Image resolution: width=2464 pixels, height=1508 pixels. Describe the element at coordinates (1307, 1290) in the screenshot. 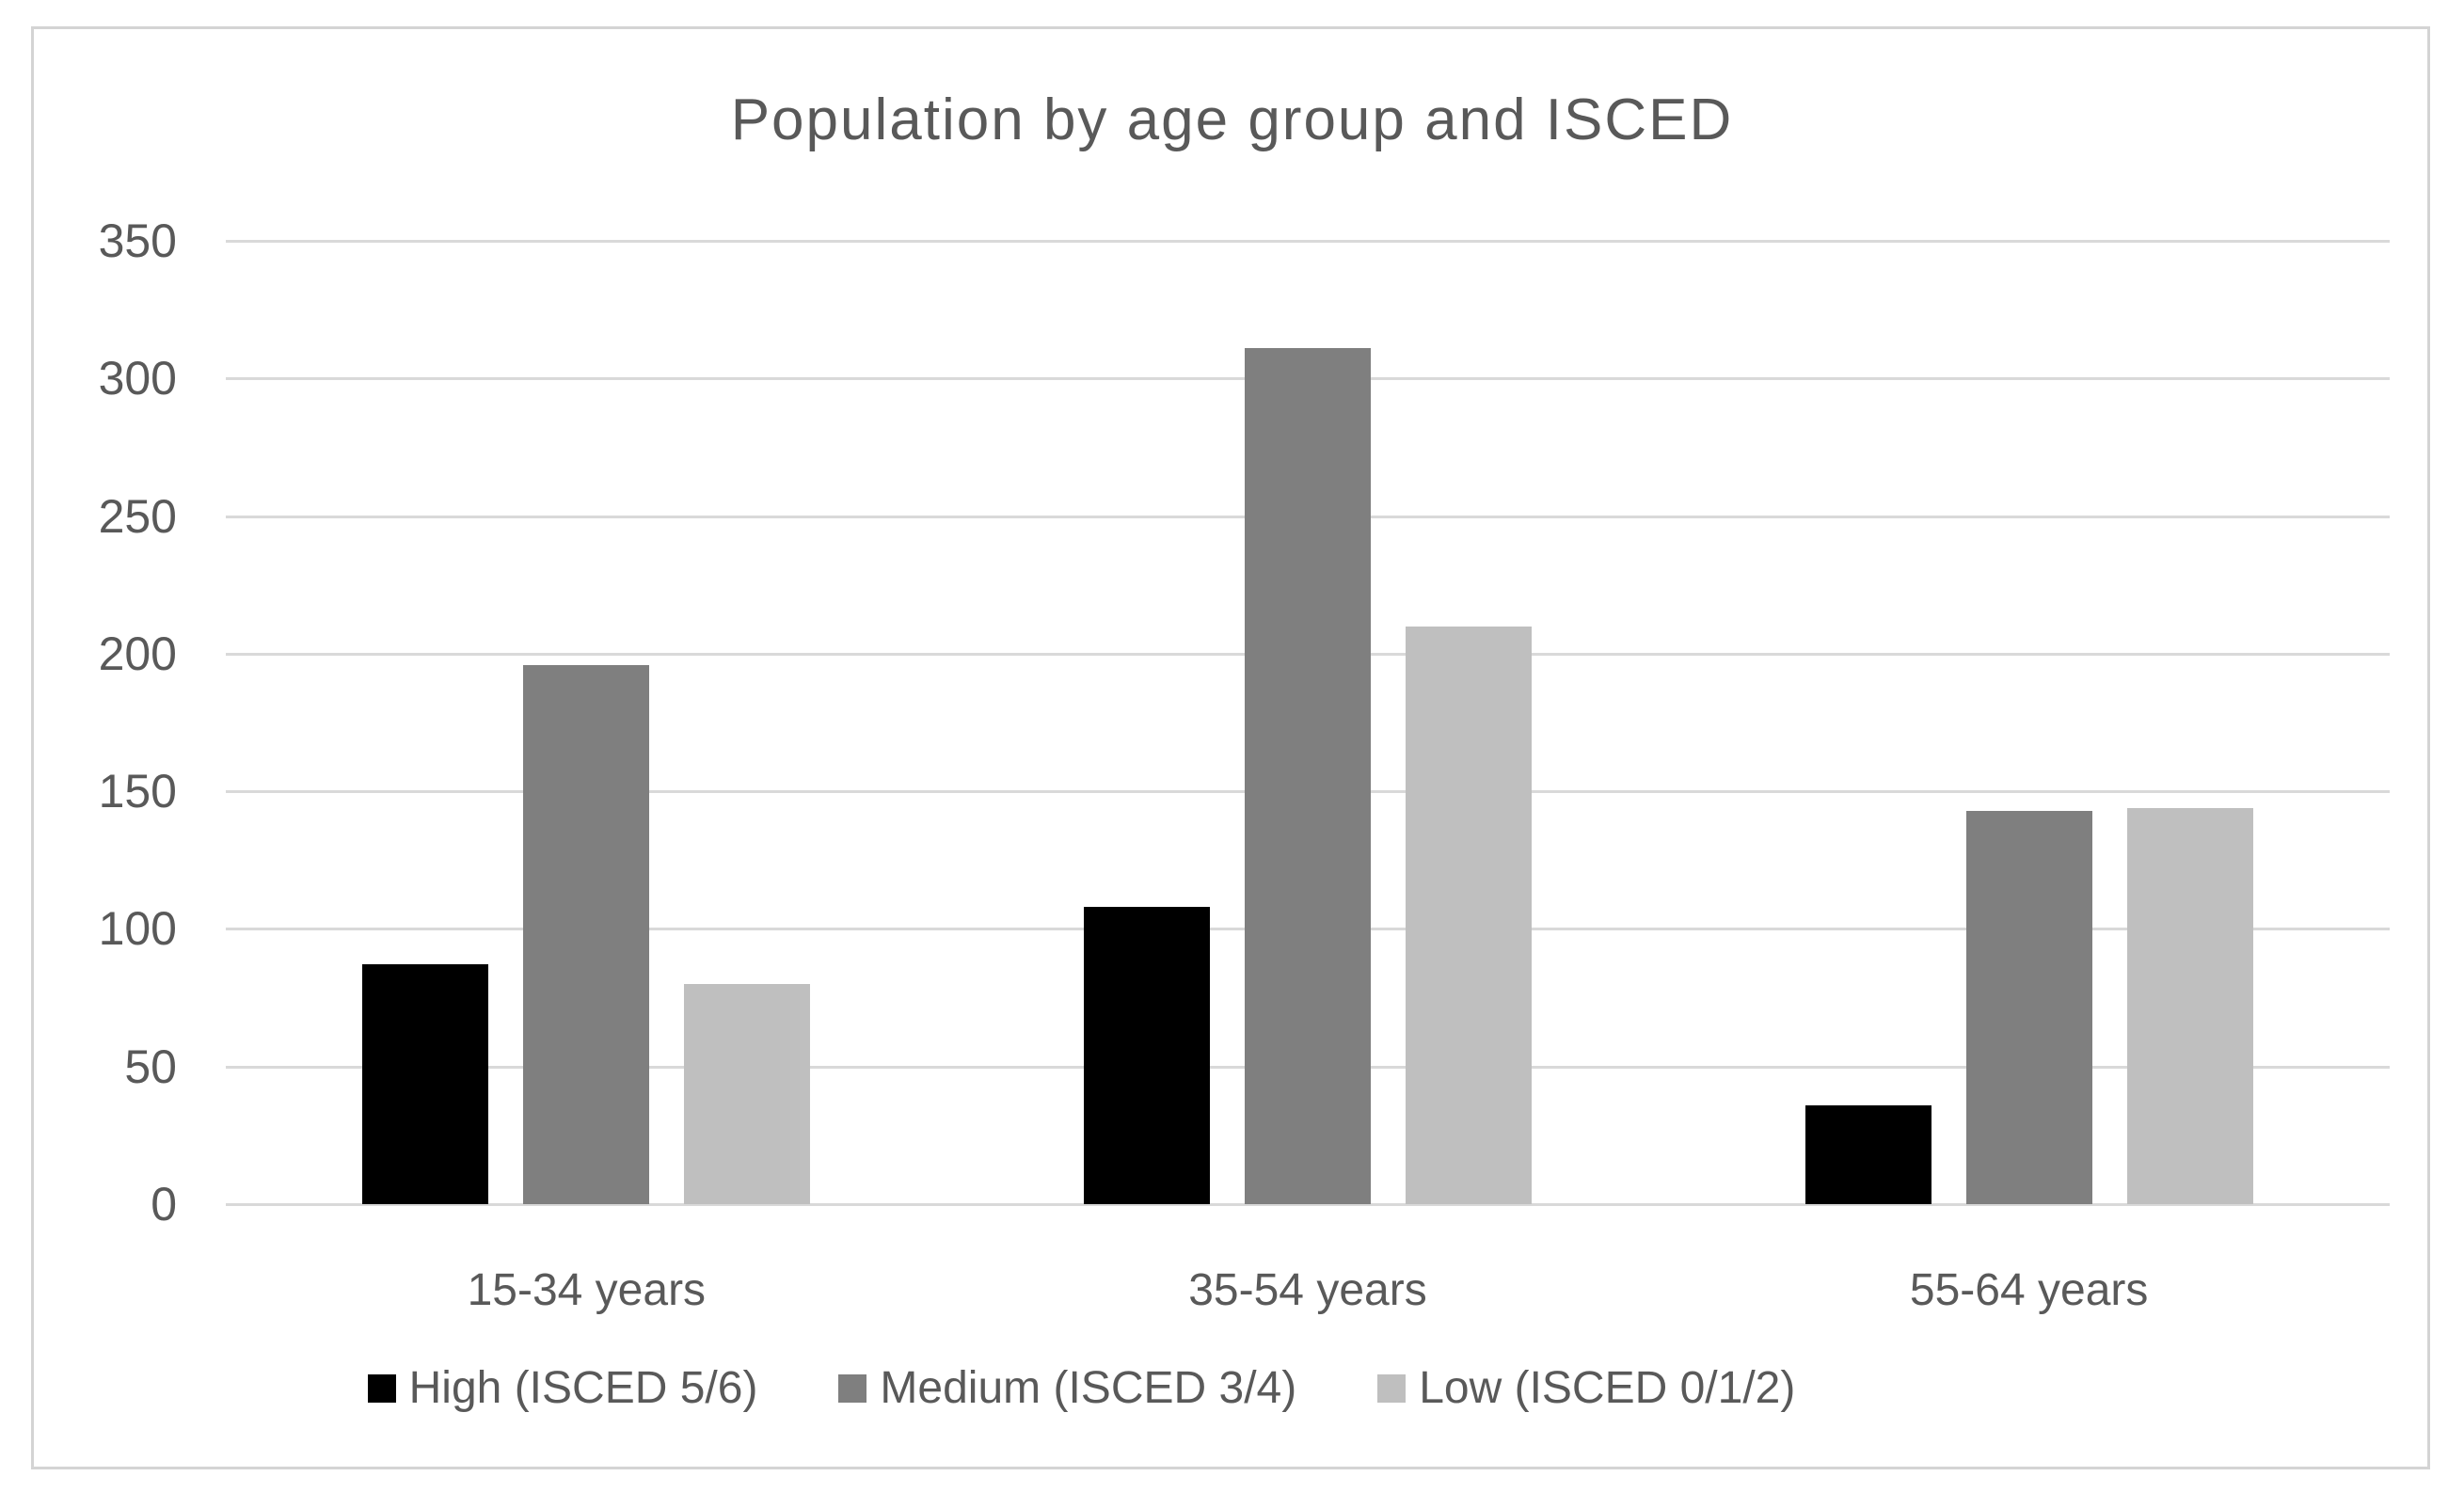

I see `x-axis-category-label: 35-54 years` at that location.